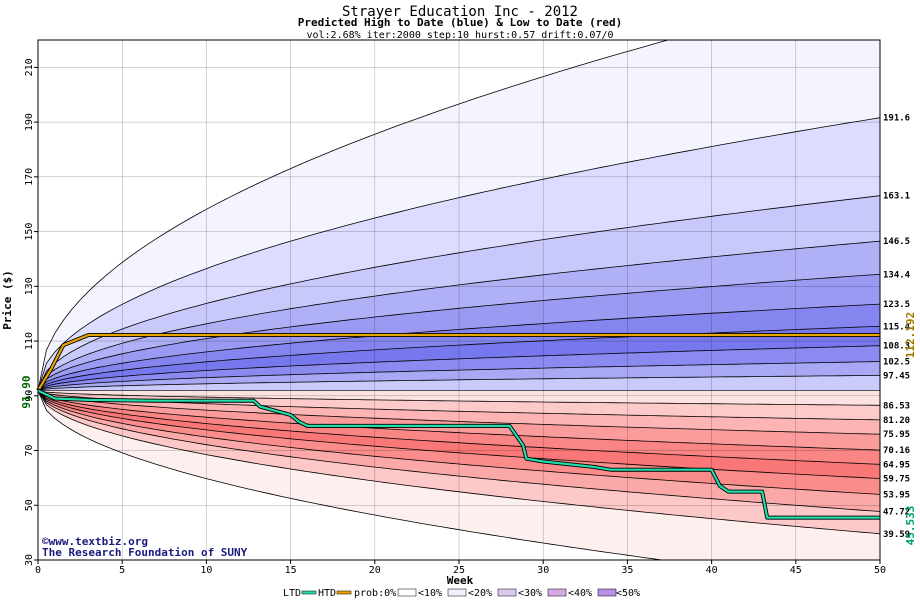 The image size is (920, 600). I want to click on x-axis-label: Week, so click(460, 580).